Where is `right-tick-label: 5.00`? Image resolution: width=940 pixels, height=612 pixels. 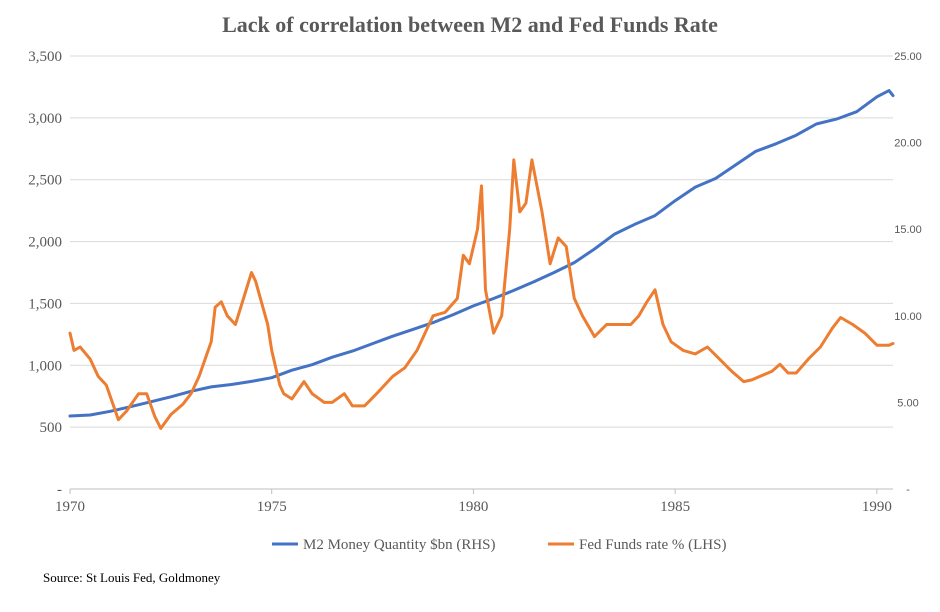
right-tick-label: 5.00 is located at coordinates (907, 403).